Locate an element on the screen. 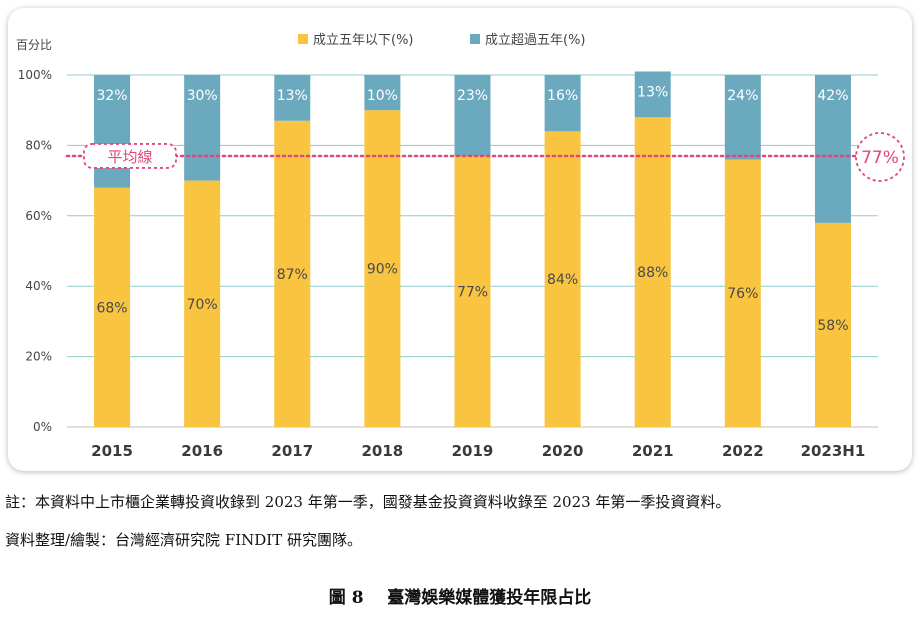 The height and width of the screenshot is (643, 920). legend-label: 成立五年以下(%) is located at coordinates (363, 40).